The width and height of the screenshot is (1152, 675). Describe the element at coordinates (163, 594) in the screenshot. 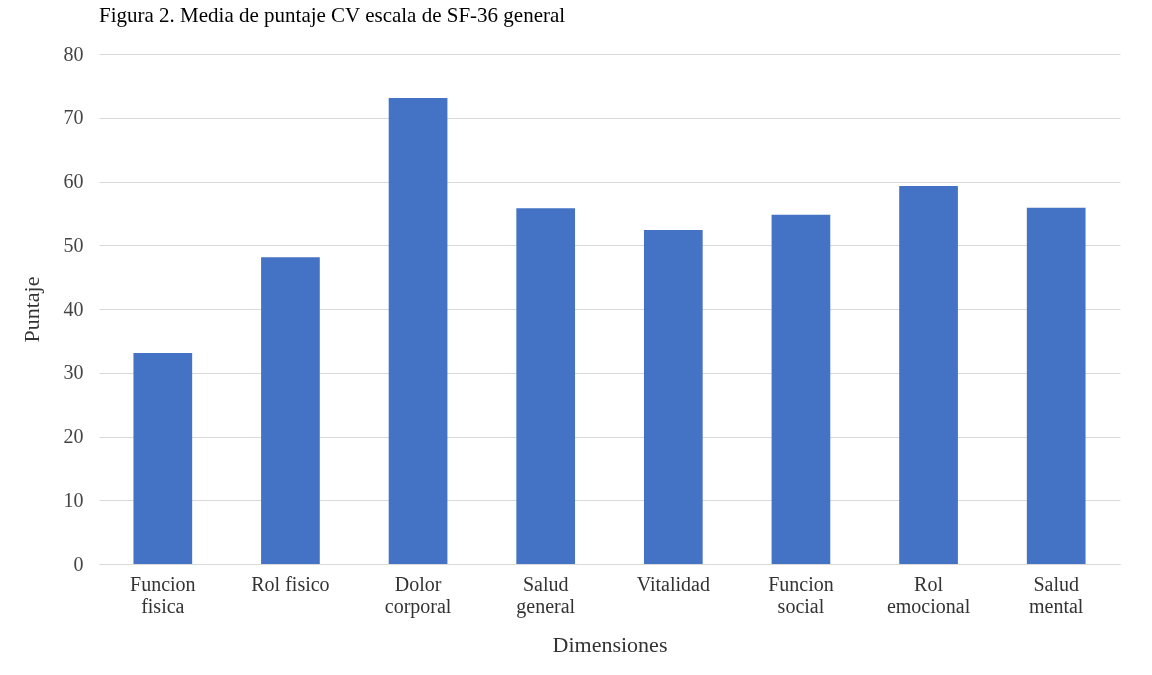

I see `x-tick-label: Funcion fisica` at that location.